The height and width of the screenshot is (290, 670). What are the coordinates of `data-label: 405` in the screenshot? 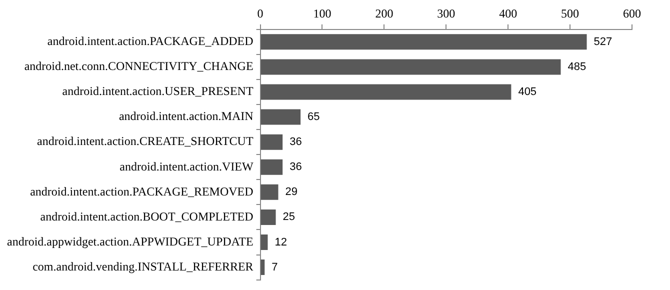 It's located at (527, 92).